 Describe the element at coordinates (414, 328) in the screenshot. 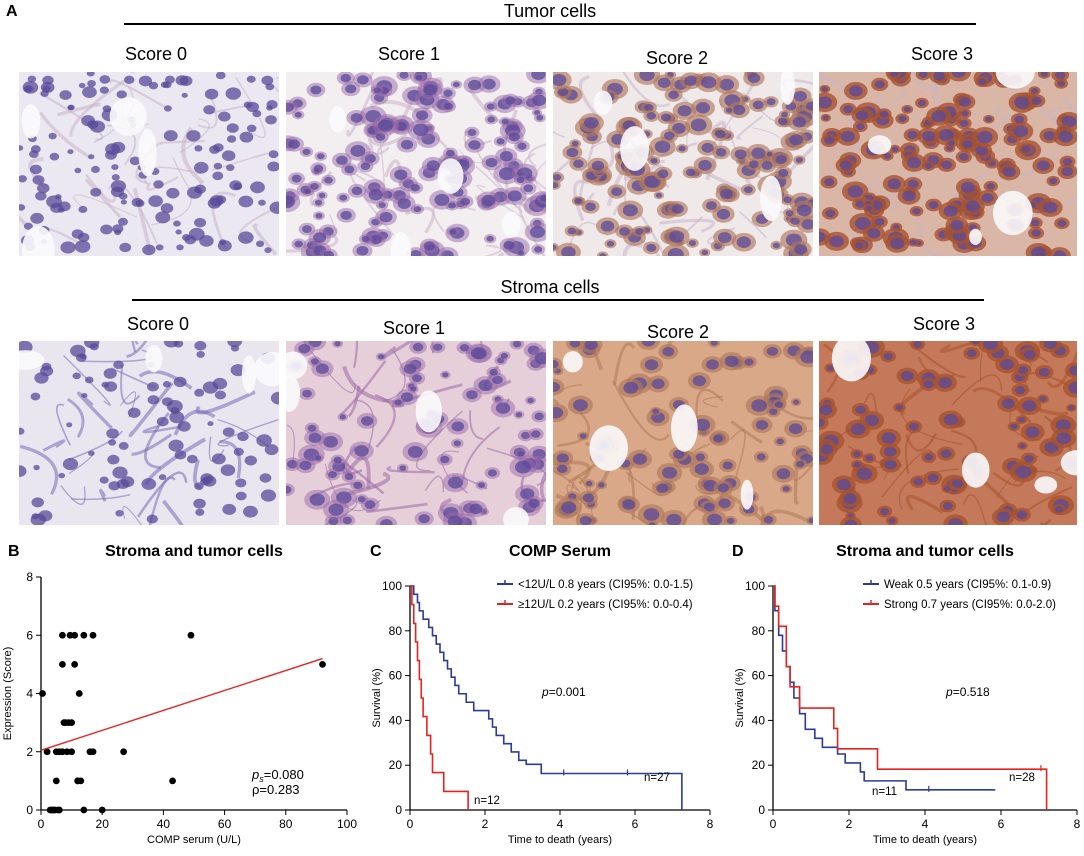

I see `stroma-score-1-label: Score 1` at that location.